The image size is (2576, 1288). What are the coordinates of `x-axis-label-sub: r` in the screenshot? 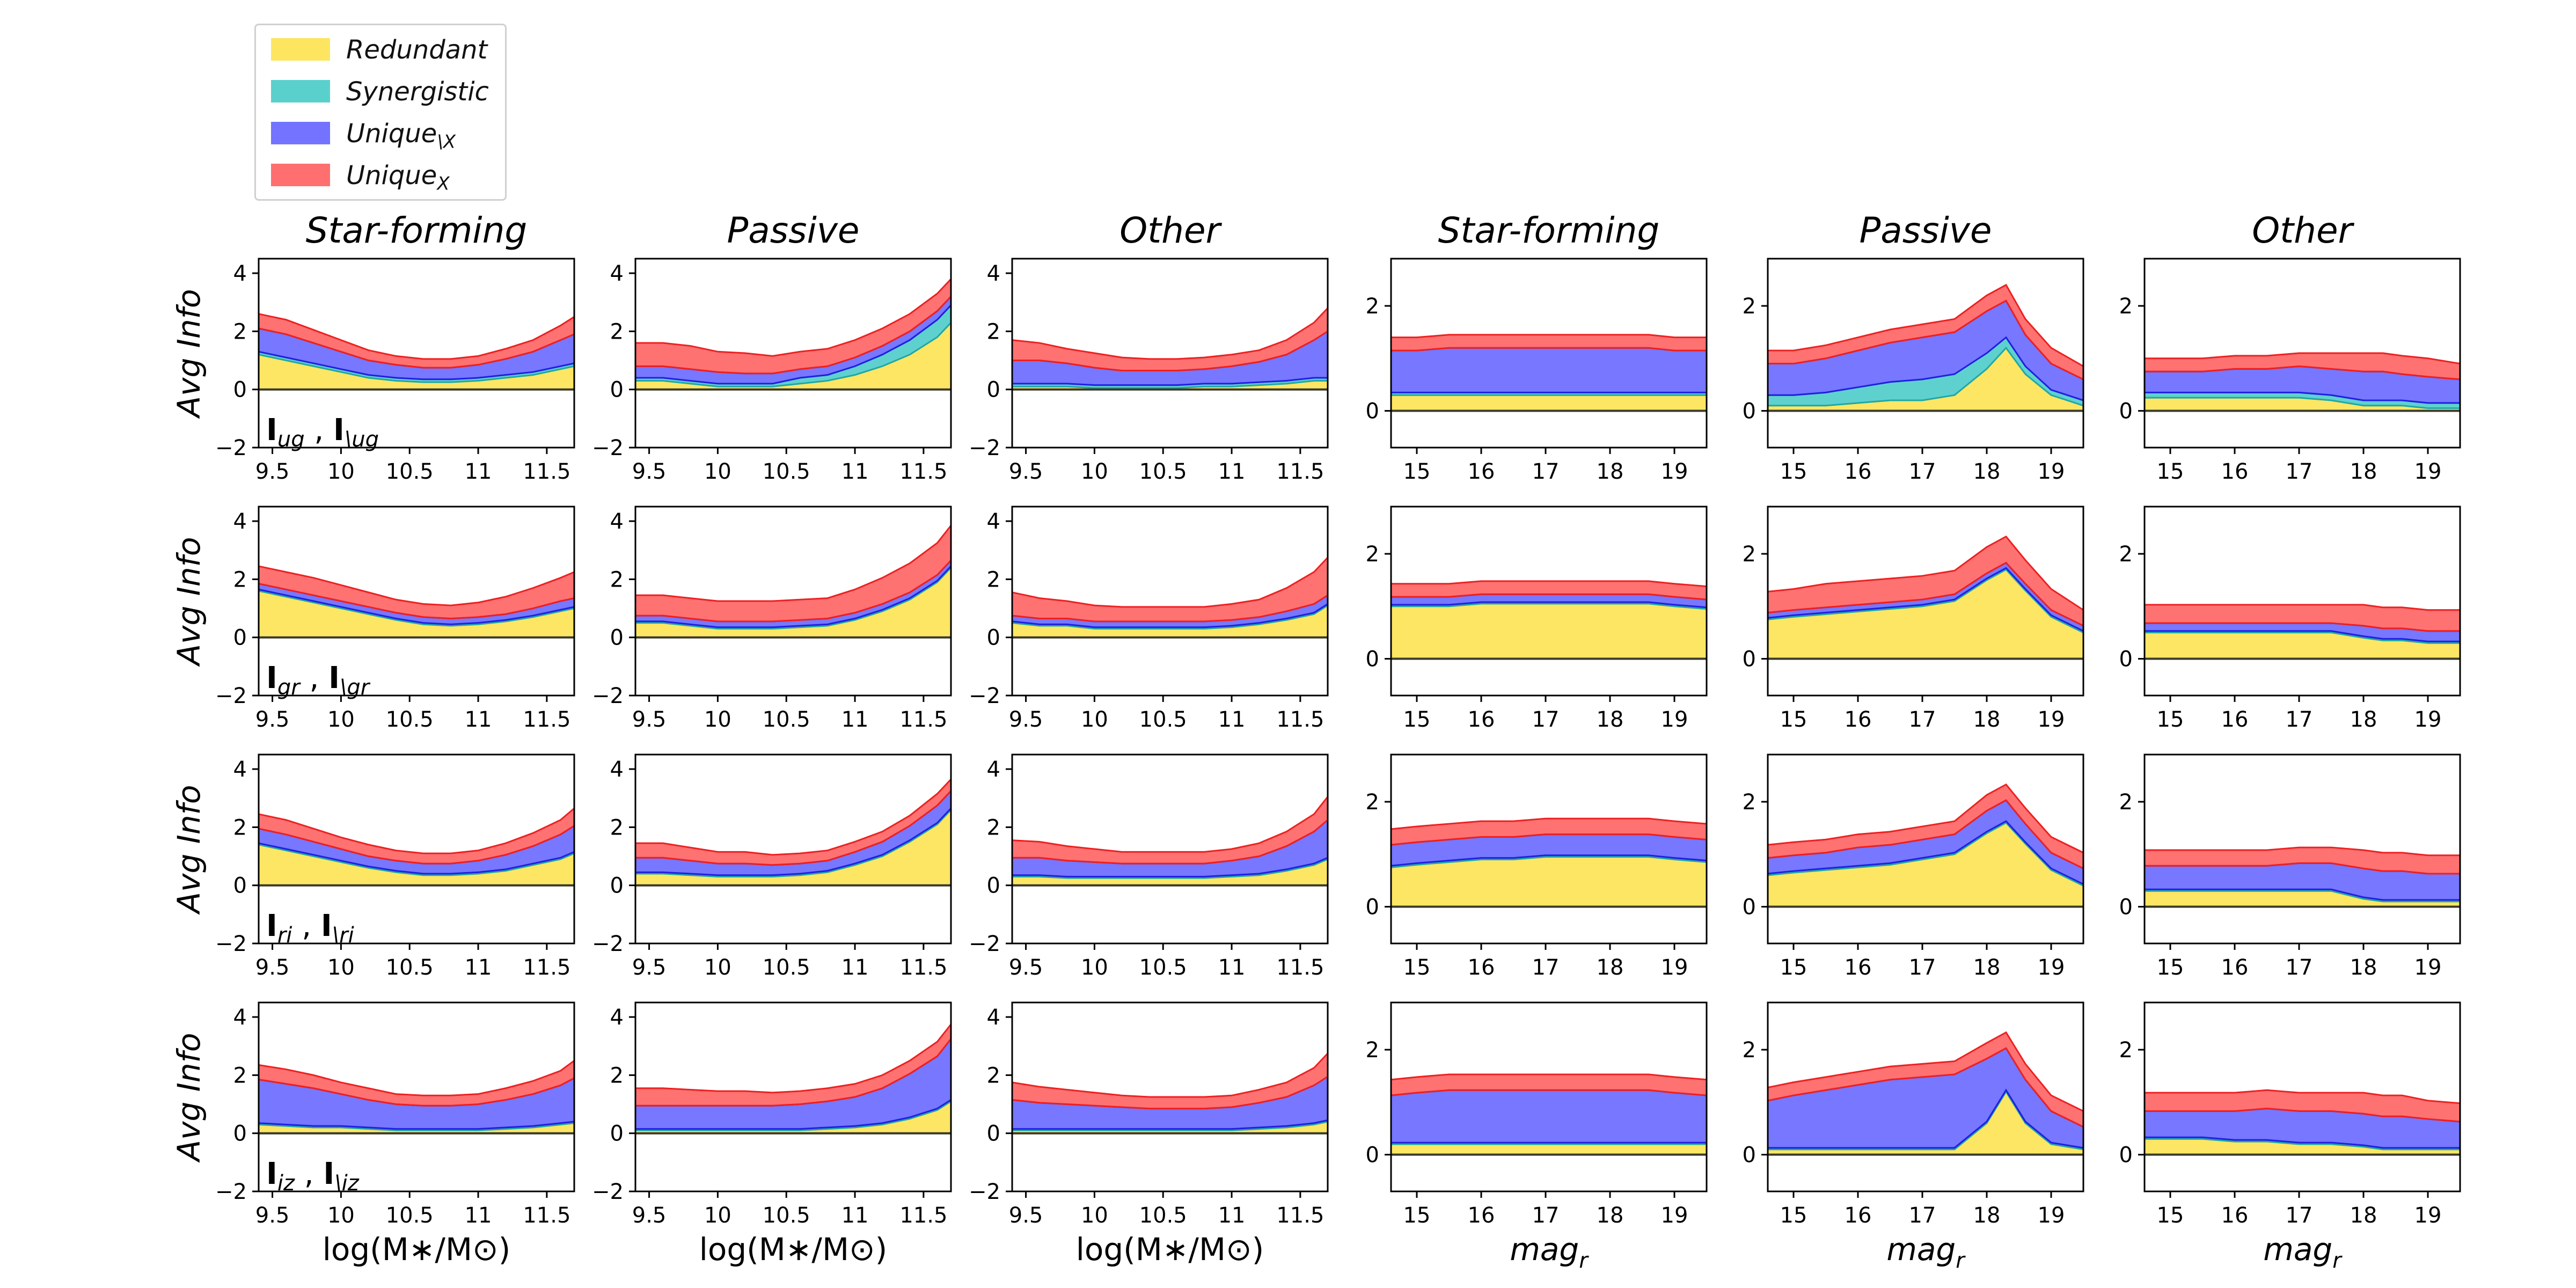 It's located at (2337, 1260).